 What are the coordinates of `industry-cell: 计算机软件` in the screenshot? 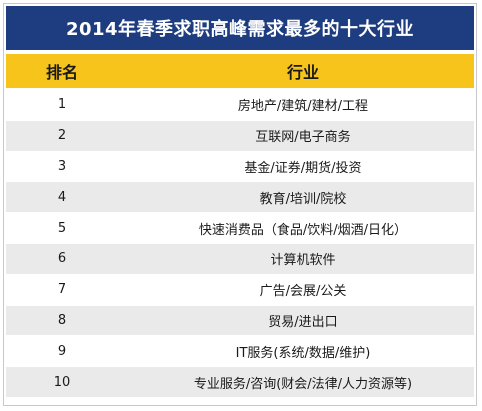 It's located at (303, 261).